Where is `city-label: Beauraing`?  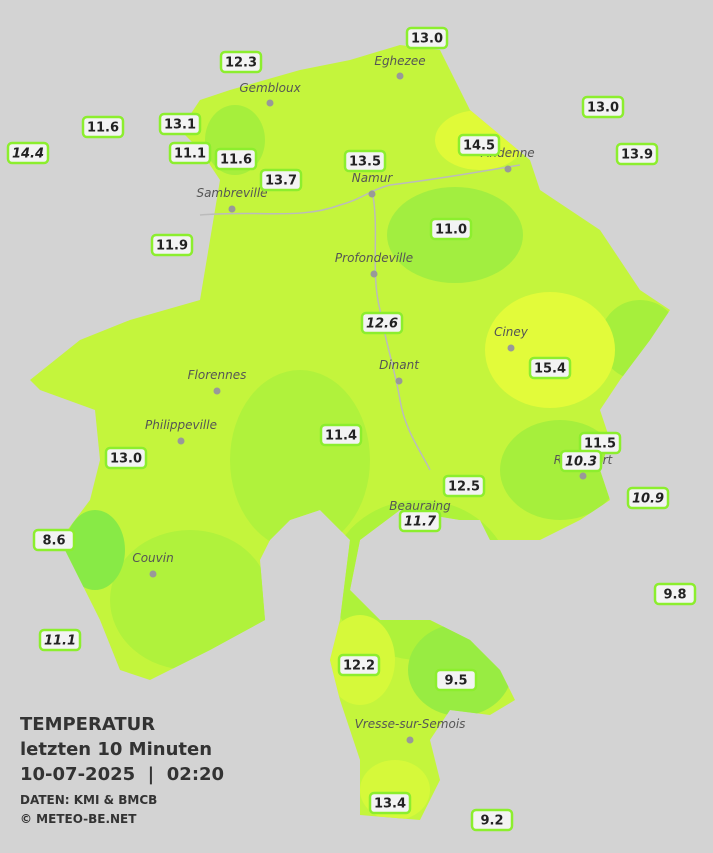 city-label: Beauraing is located at coordinates (420, 506).